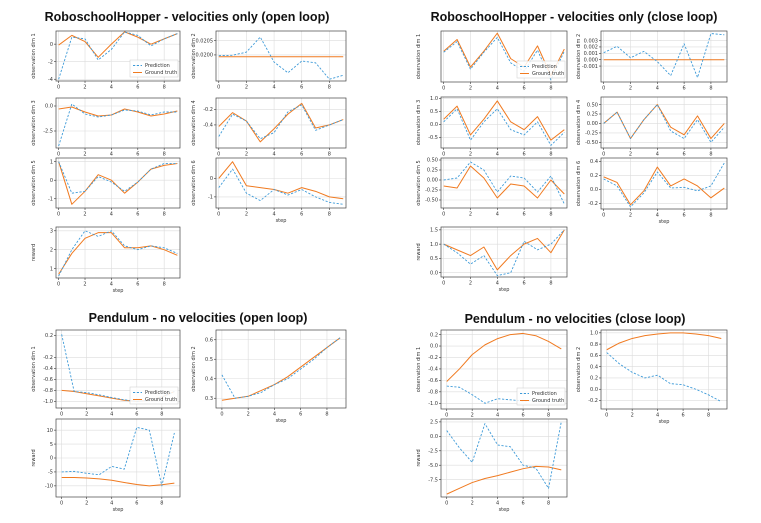 Image resolution: width=761 pixels, height=523 pixels. Describe the element at coordinates (48, 391) in the screenshot. I see `y-tick-label: -0.8` at that location.